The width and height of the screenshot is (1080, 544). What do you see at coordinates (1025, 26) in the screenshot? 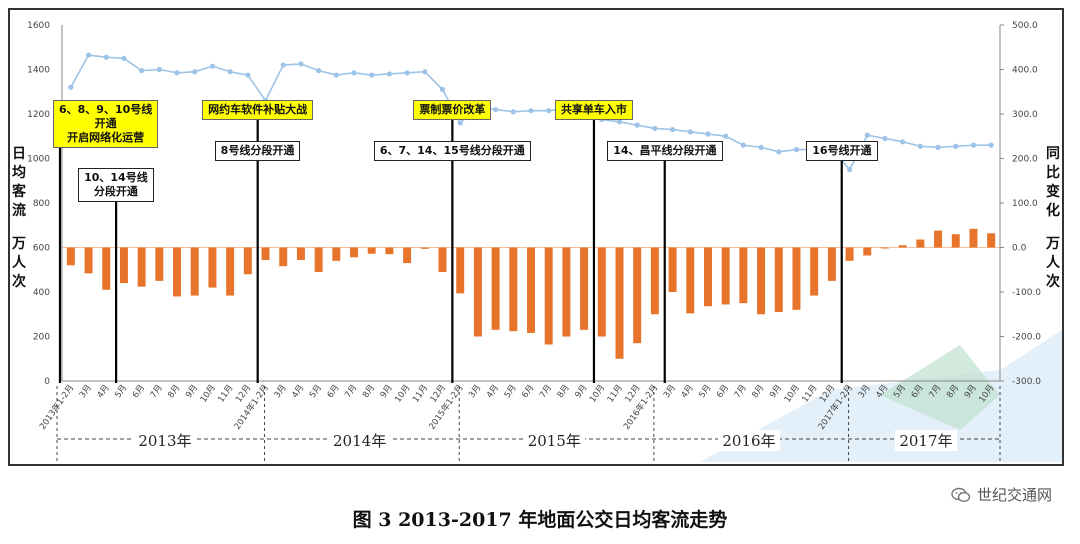
I see `right-tick-label: 500.0` at bounding box center [1025, 26].